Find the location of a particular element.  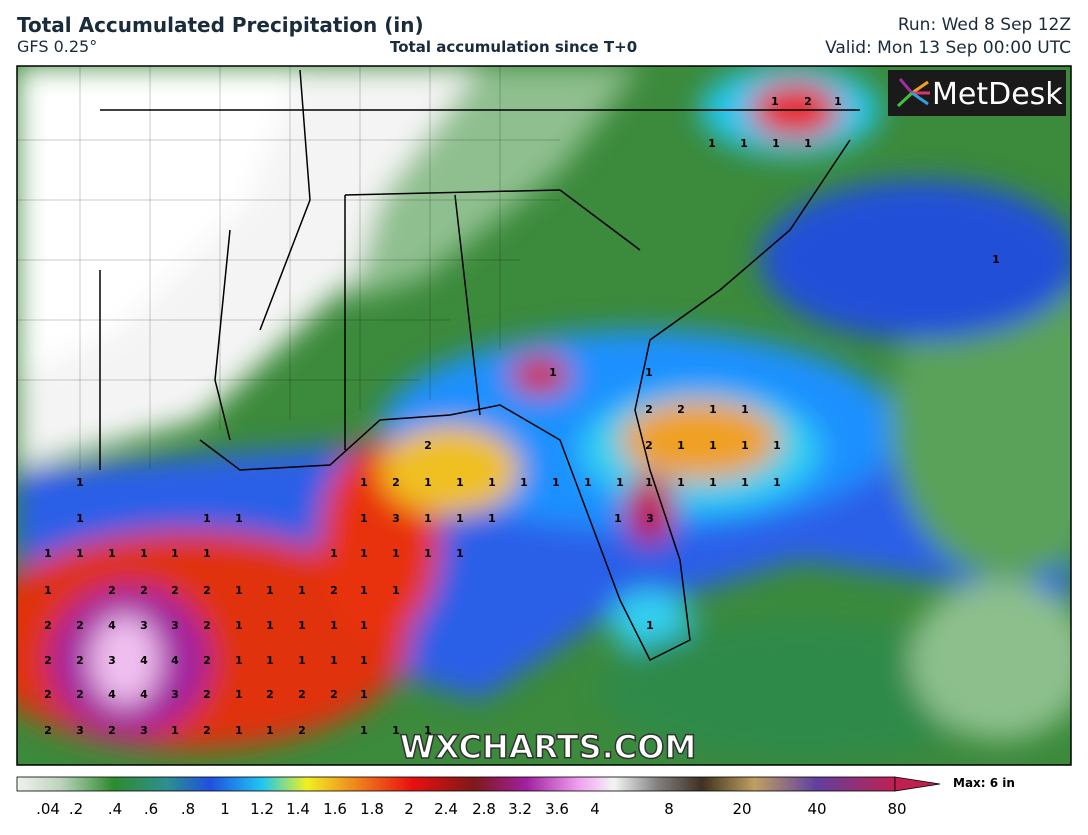

model: GFS 0.25° is located at coordinates (57, 46).